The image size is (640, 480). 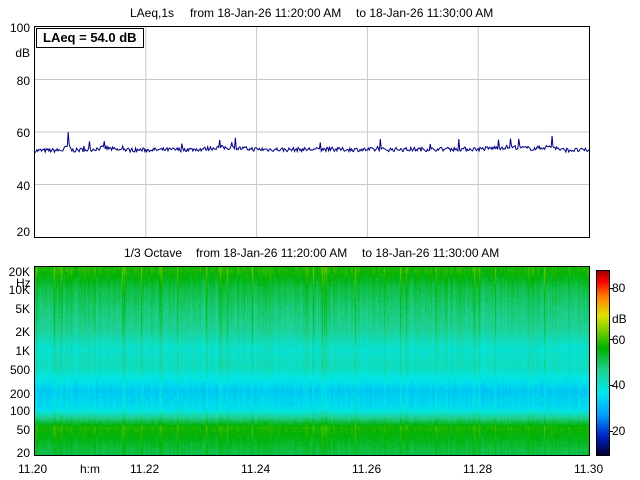 I want to click on spectrogram-title-metric: 1/3 Octave, so click(x=153, y=253).